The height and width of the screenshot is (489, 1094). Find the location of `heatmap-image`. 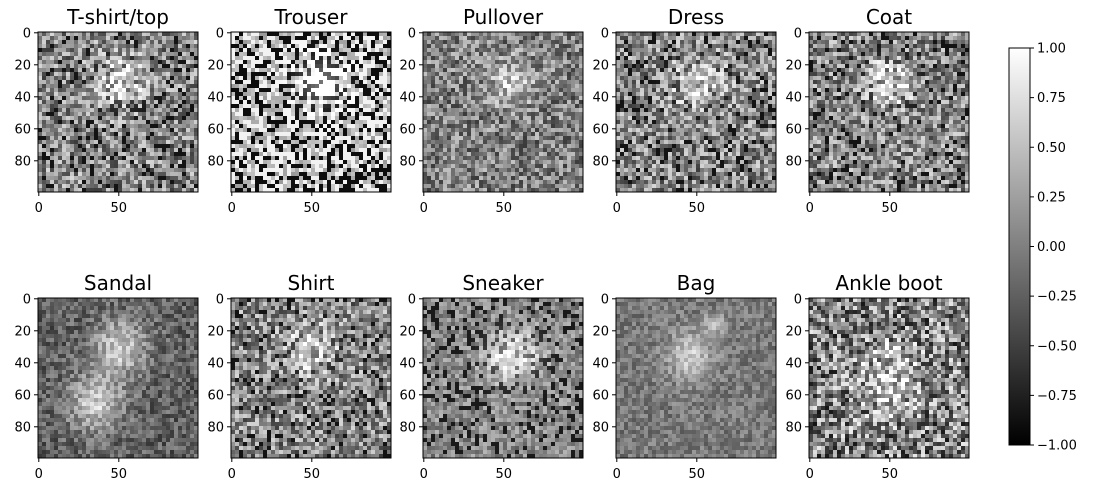

heatmap-image is located at coordinates (118, 112).